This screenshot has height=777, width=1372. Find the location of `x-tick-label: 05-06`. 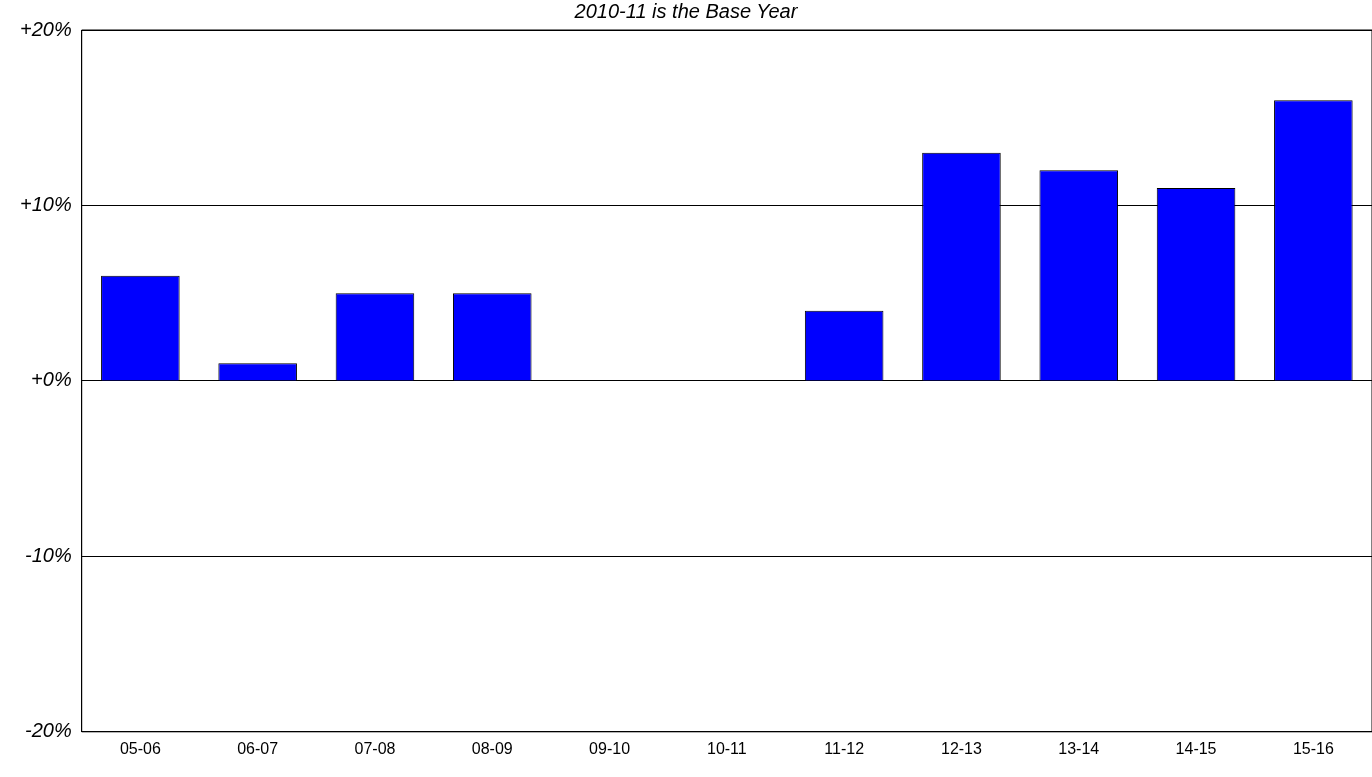

x-tick-label: 05-06 is located at coordinates (140, 748).